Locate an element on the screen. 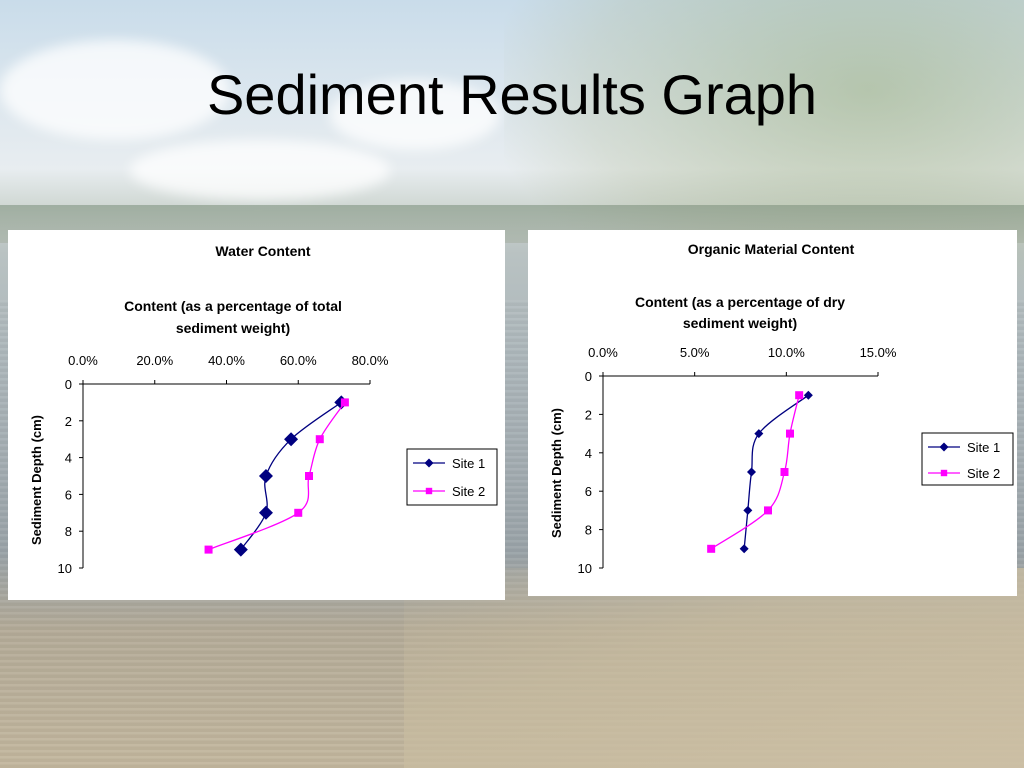 Image resolution: width=1024 pixels, height=768 pixels. x-tick-label: 15.0% is located at coordinates (878, 352).